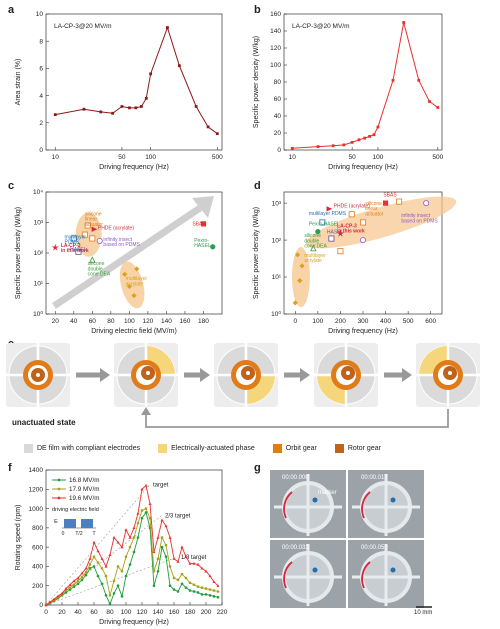 The image size is (500, 629). Describe the element at coordinates (84, 480) in the screenshot. I see `chart-f-legend-label: 16.8 MV/m` at that location.